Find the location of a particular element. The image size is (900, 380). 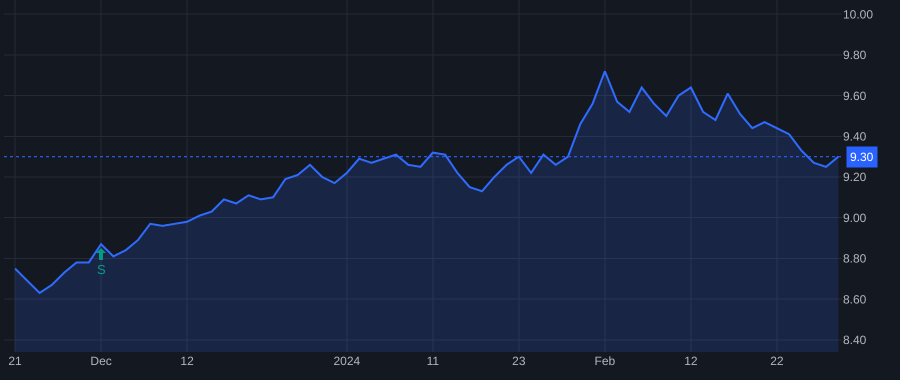

y-tick-label: 9.00 is located at coordinates (855, 217).